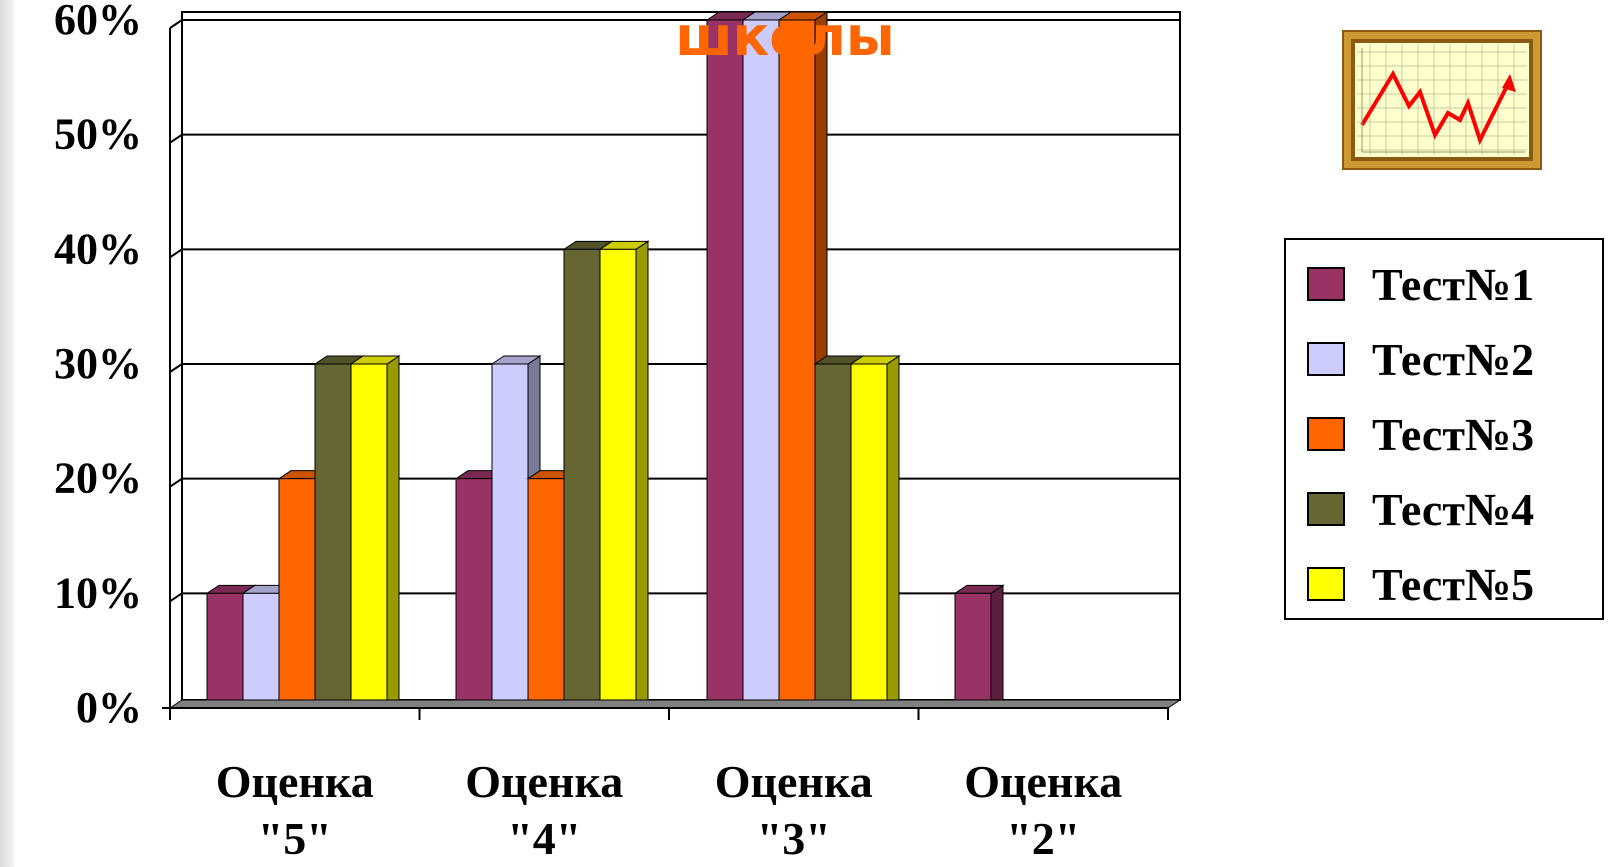  I want to click on legend-item: Тест№4, so click(1420, 509).